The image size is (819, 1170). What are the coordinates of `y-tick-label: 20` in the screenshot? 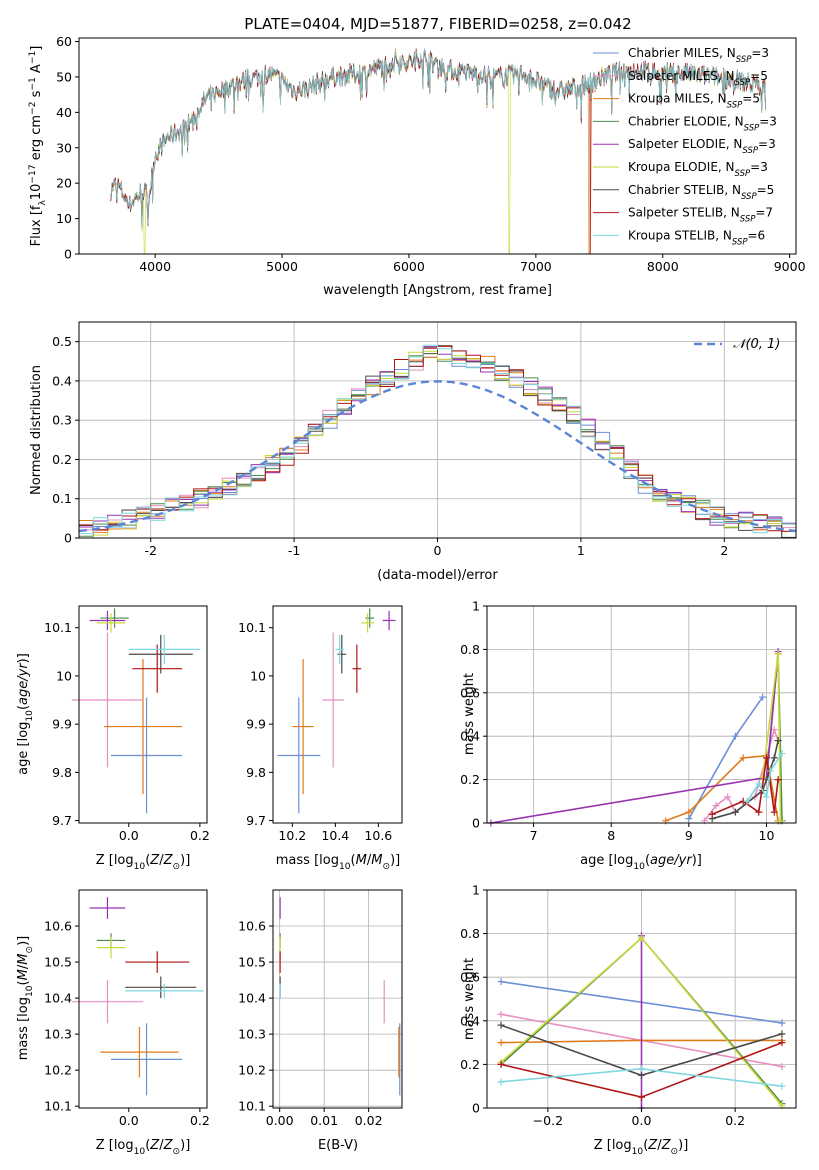 It's located at (64, 183).